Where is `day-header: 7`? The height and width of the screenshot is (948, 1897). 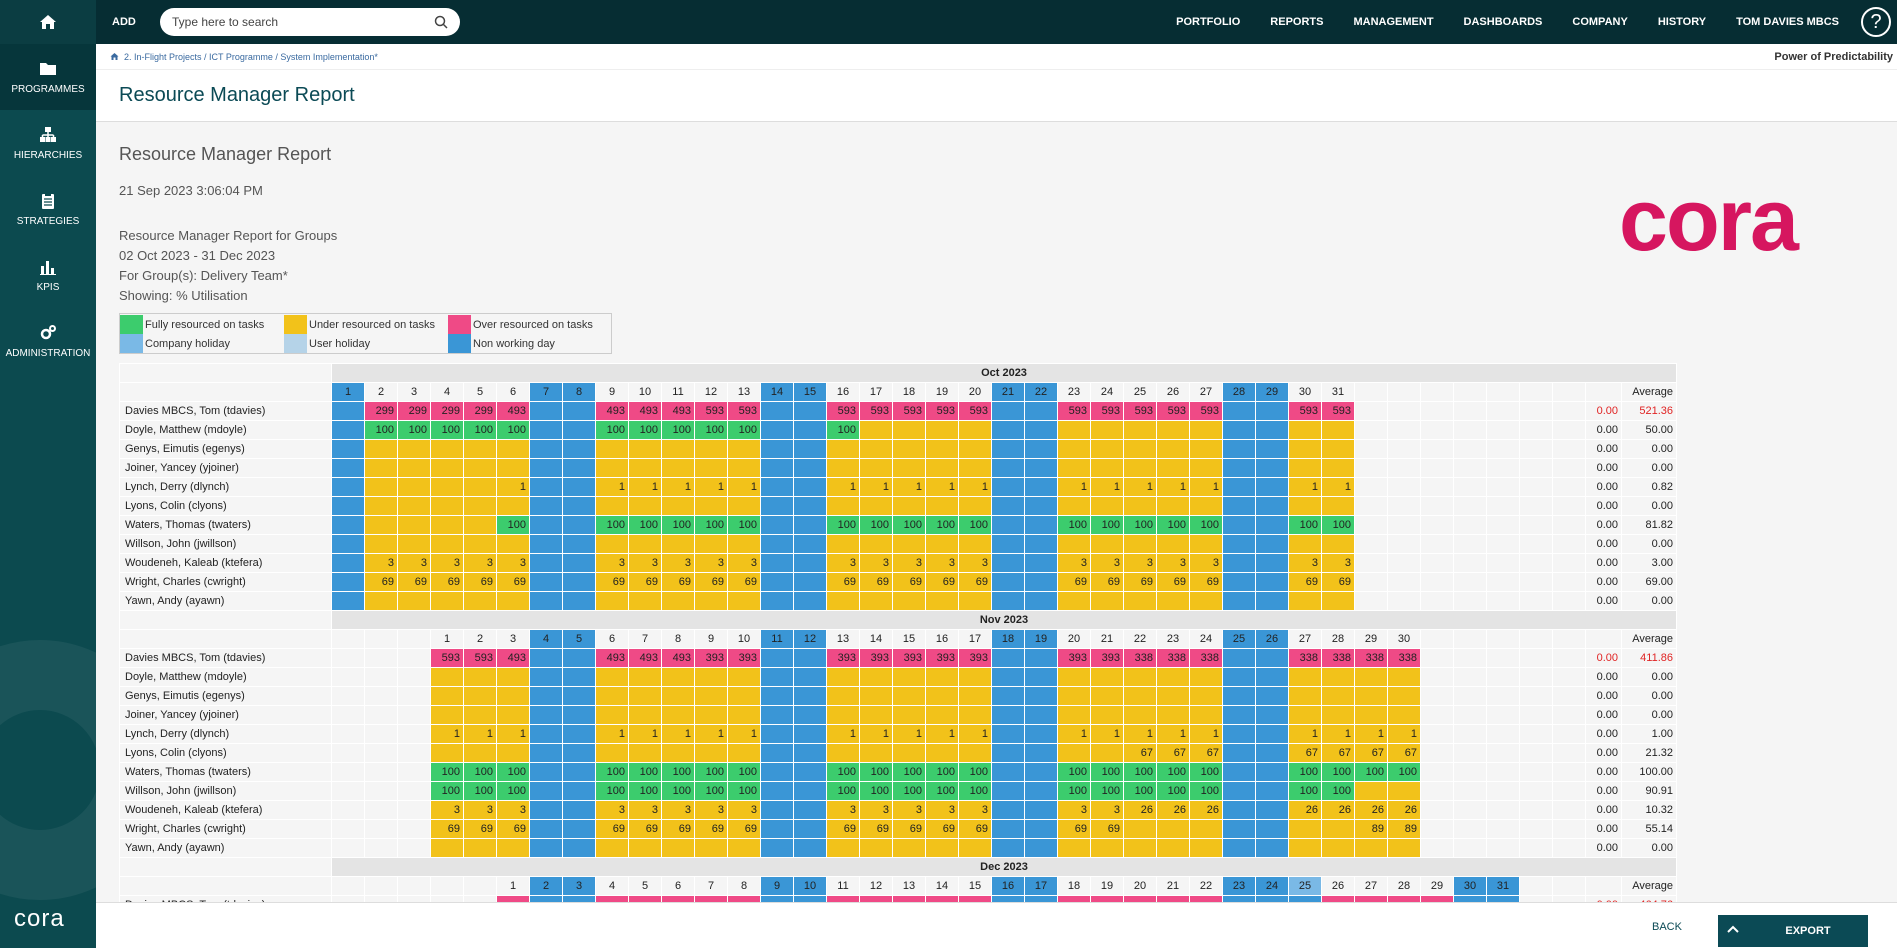
day-header: 7 is located at coordinates (546, 392).